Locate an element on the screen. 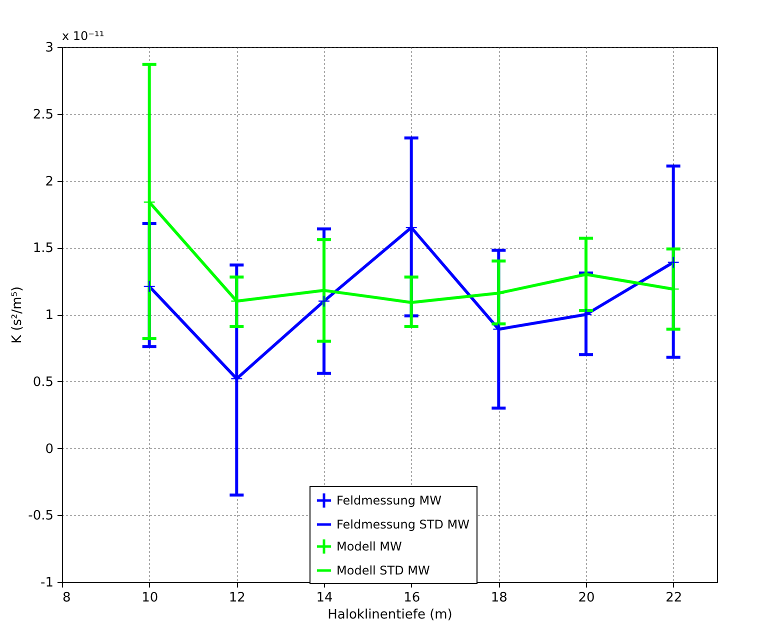 This screenshot has height=641, width=760. legend-label: Modell MW is located at coordinates (369, 547).